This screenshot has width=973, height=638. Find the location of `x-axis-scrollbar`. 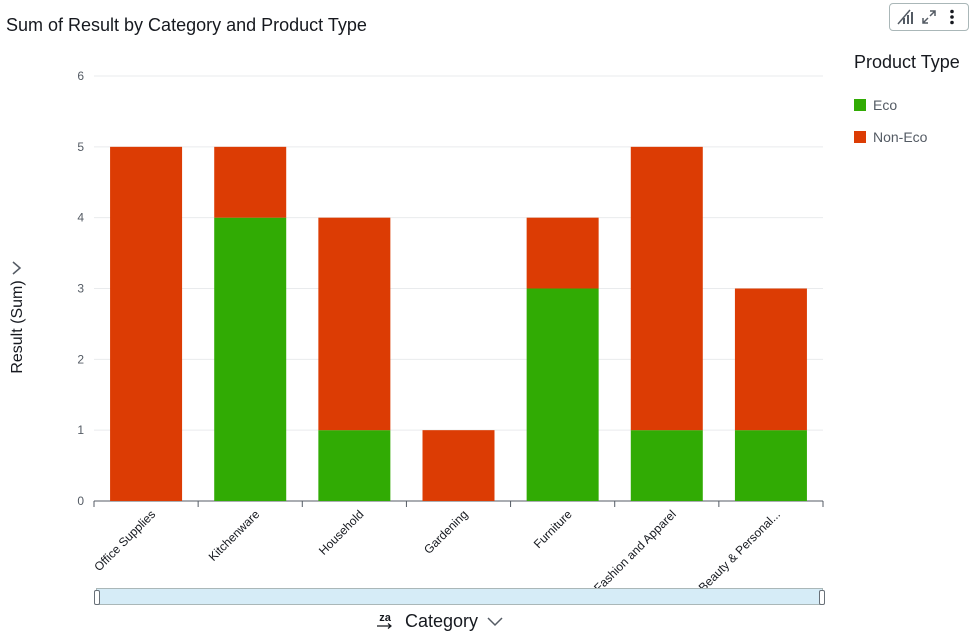

x-axis-scrollbar is located at coordinates (459, 596).